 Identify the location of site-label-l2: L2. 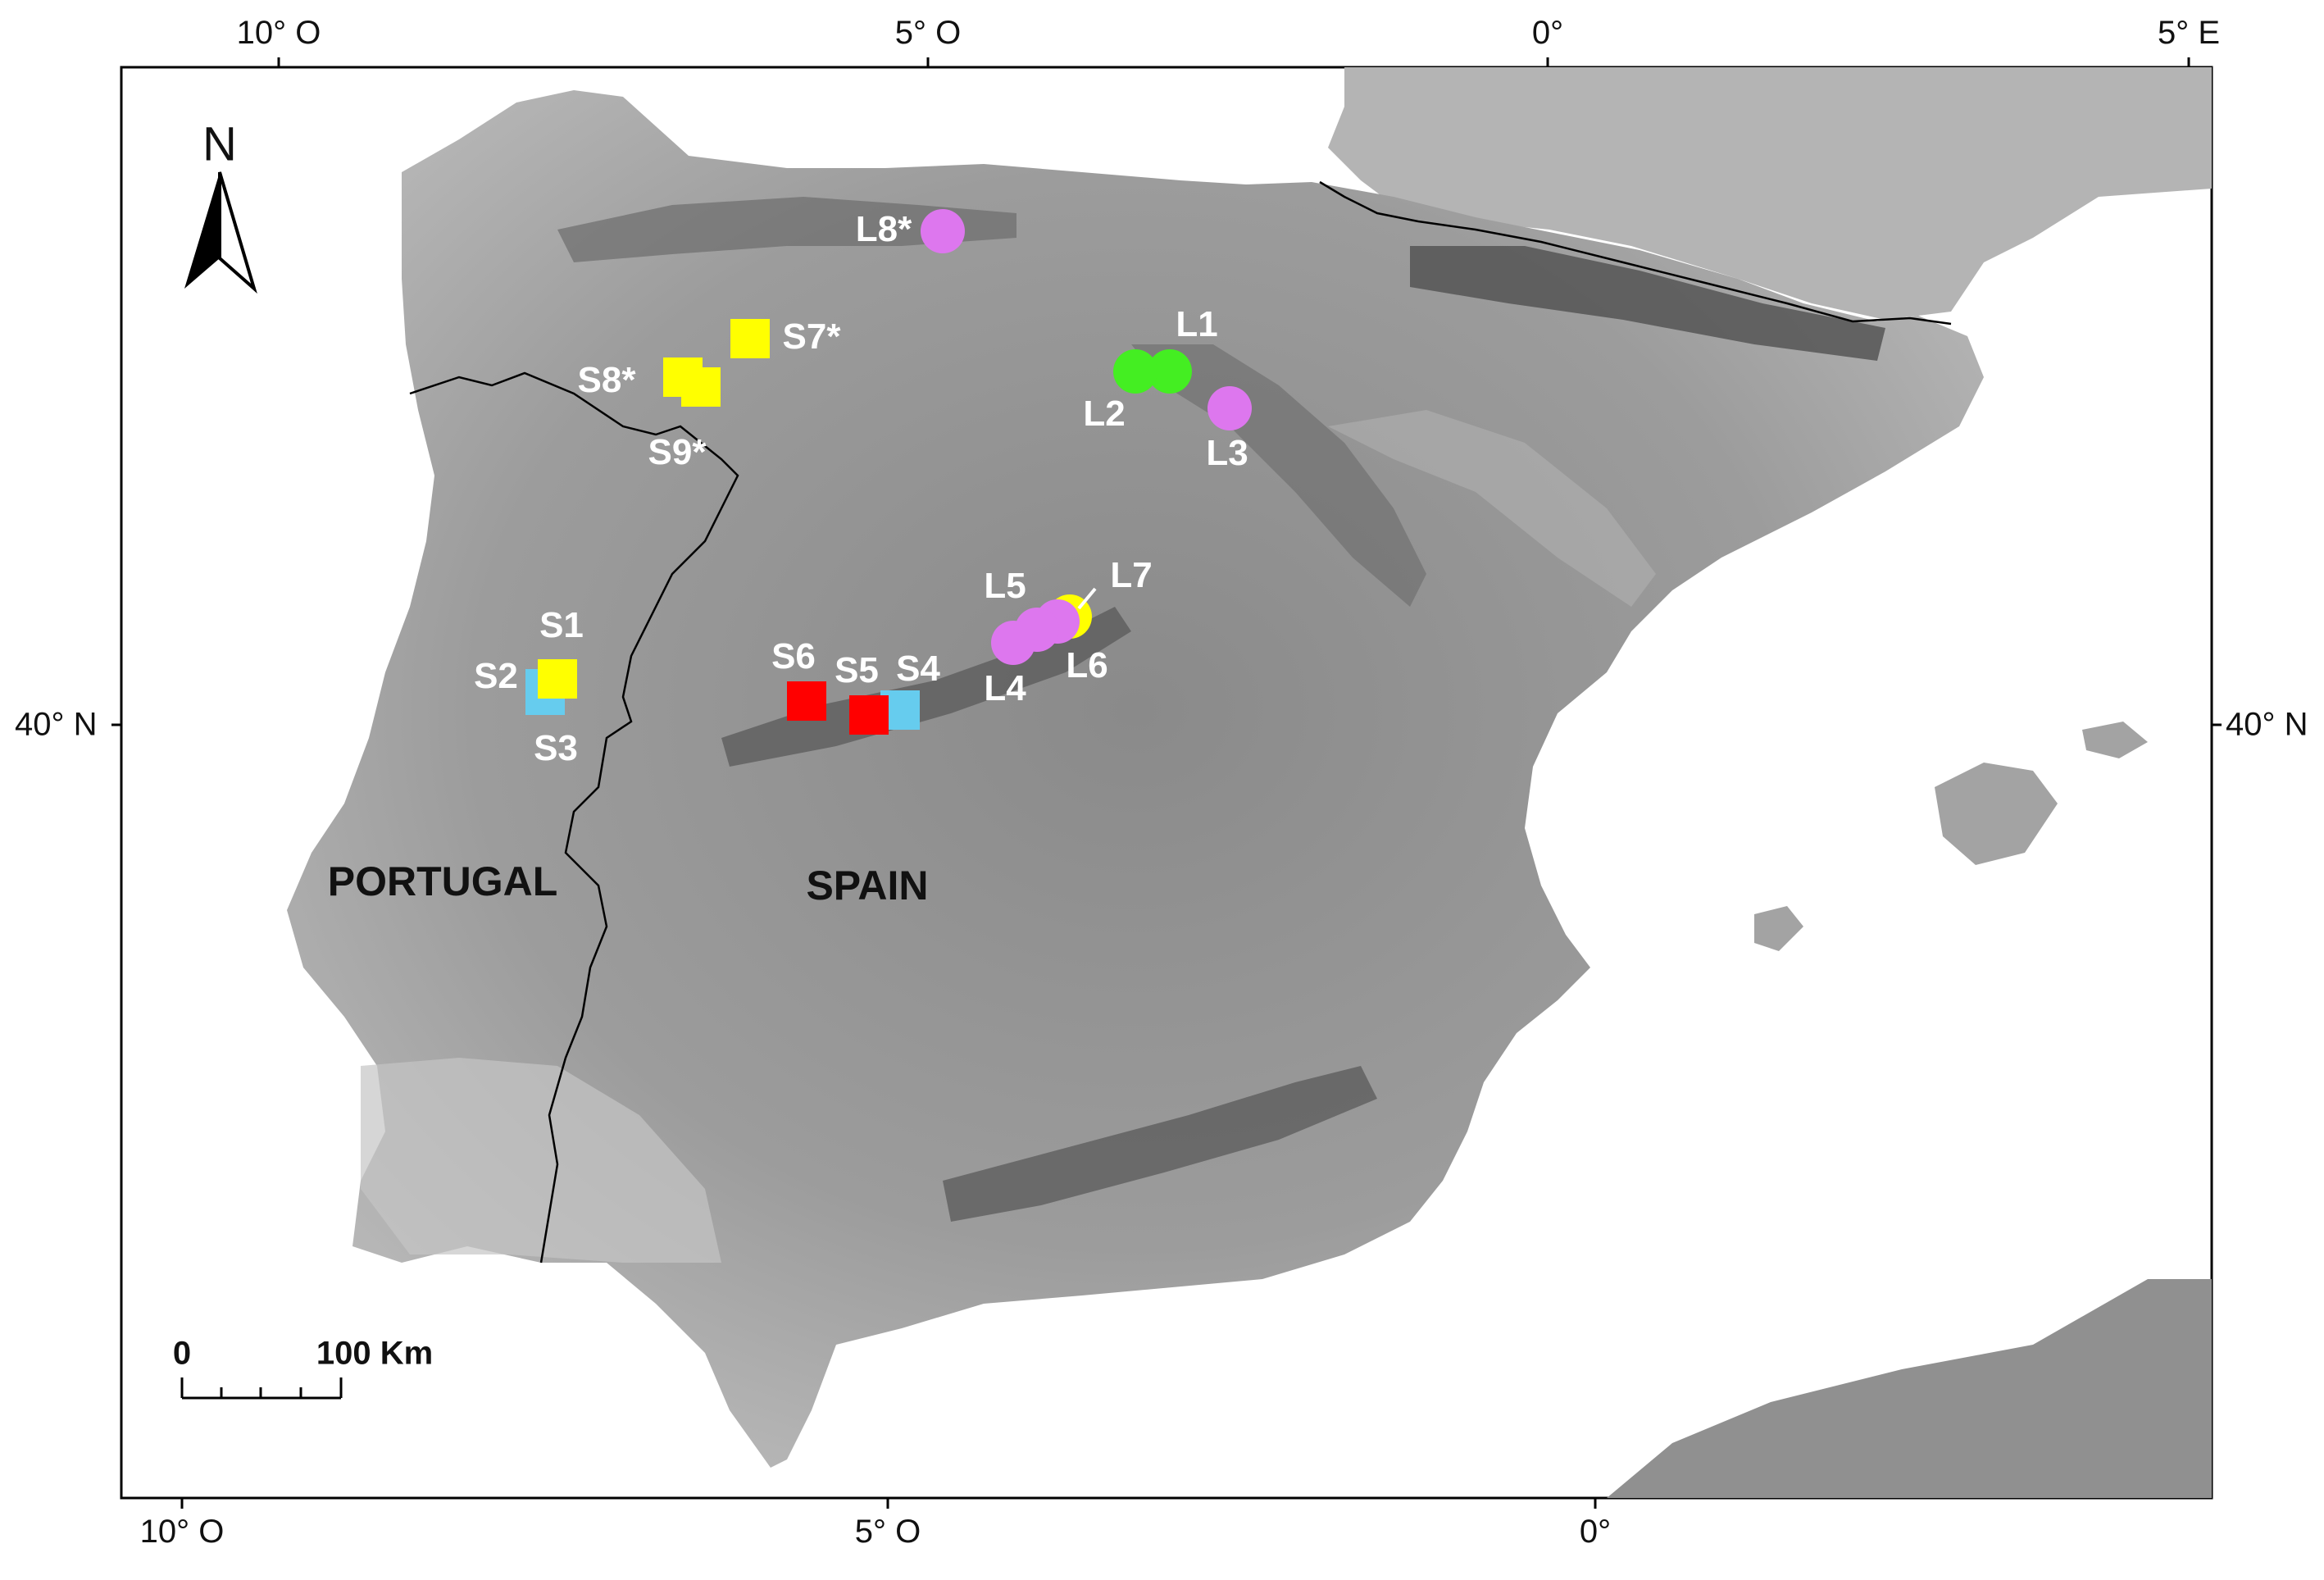
(1104, 414).